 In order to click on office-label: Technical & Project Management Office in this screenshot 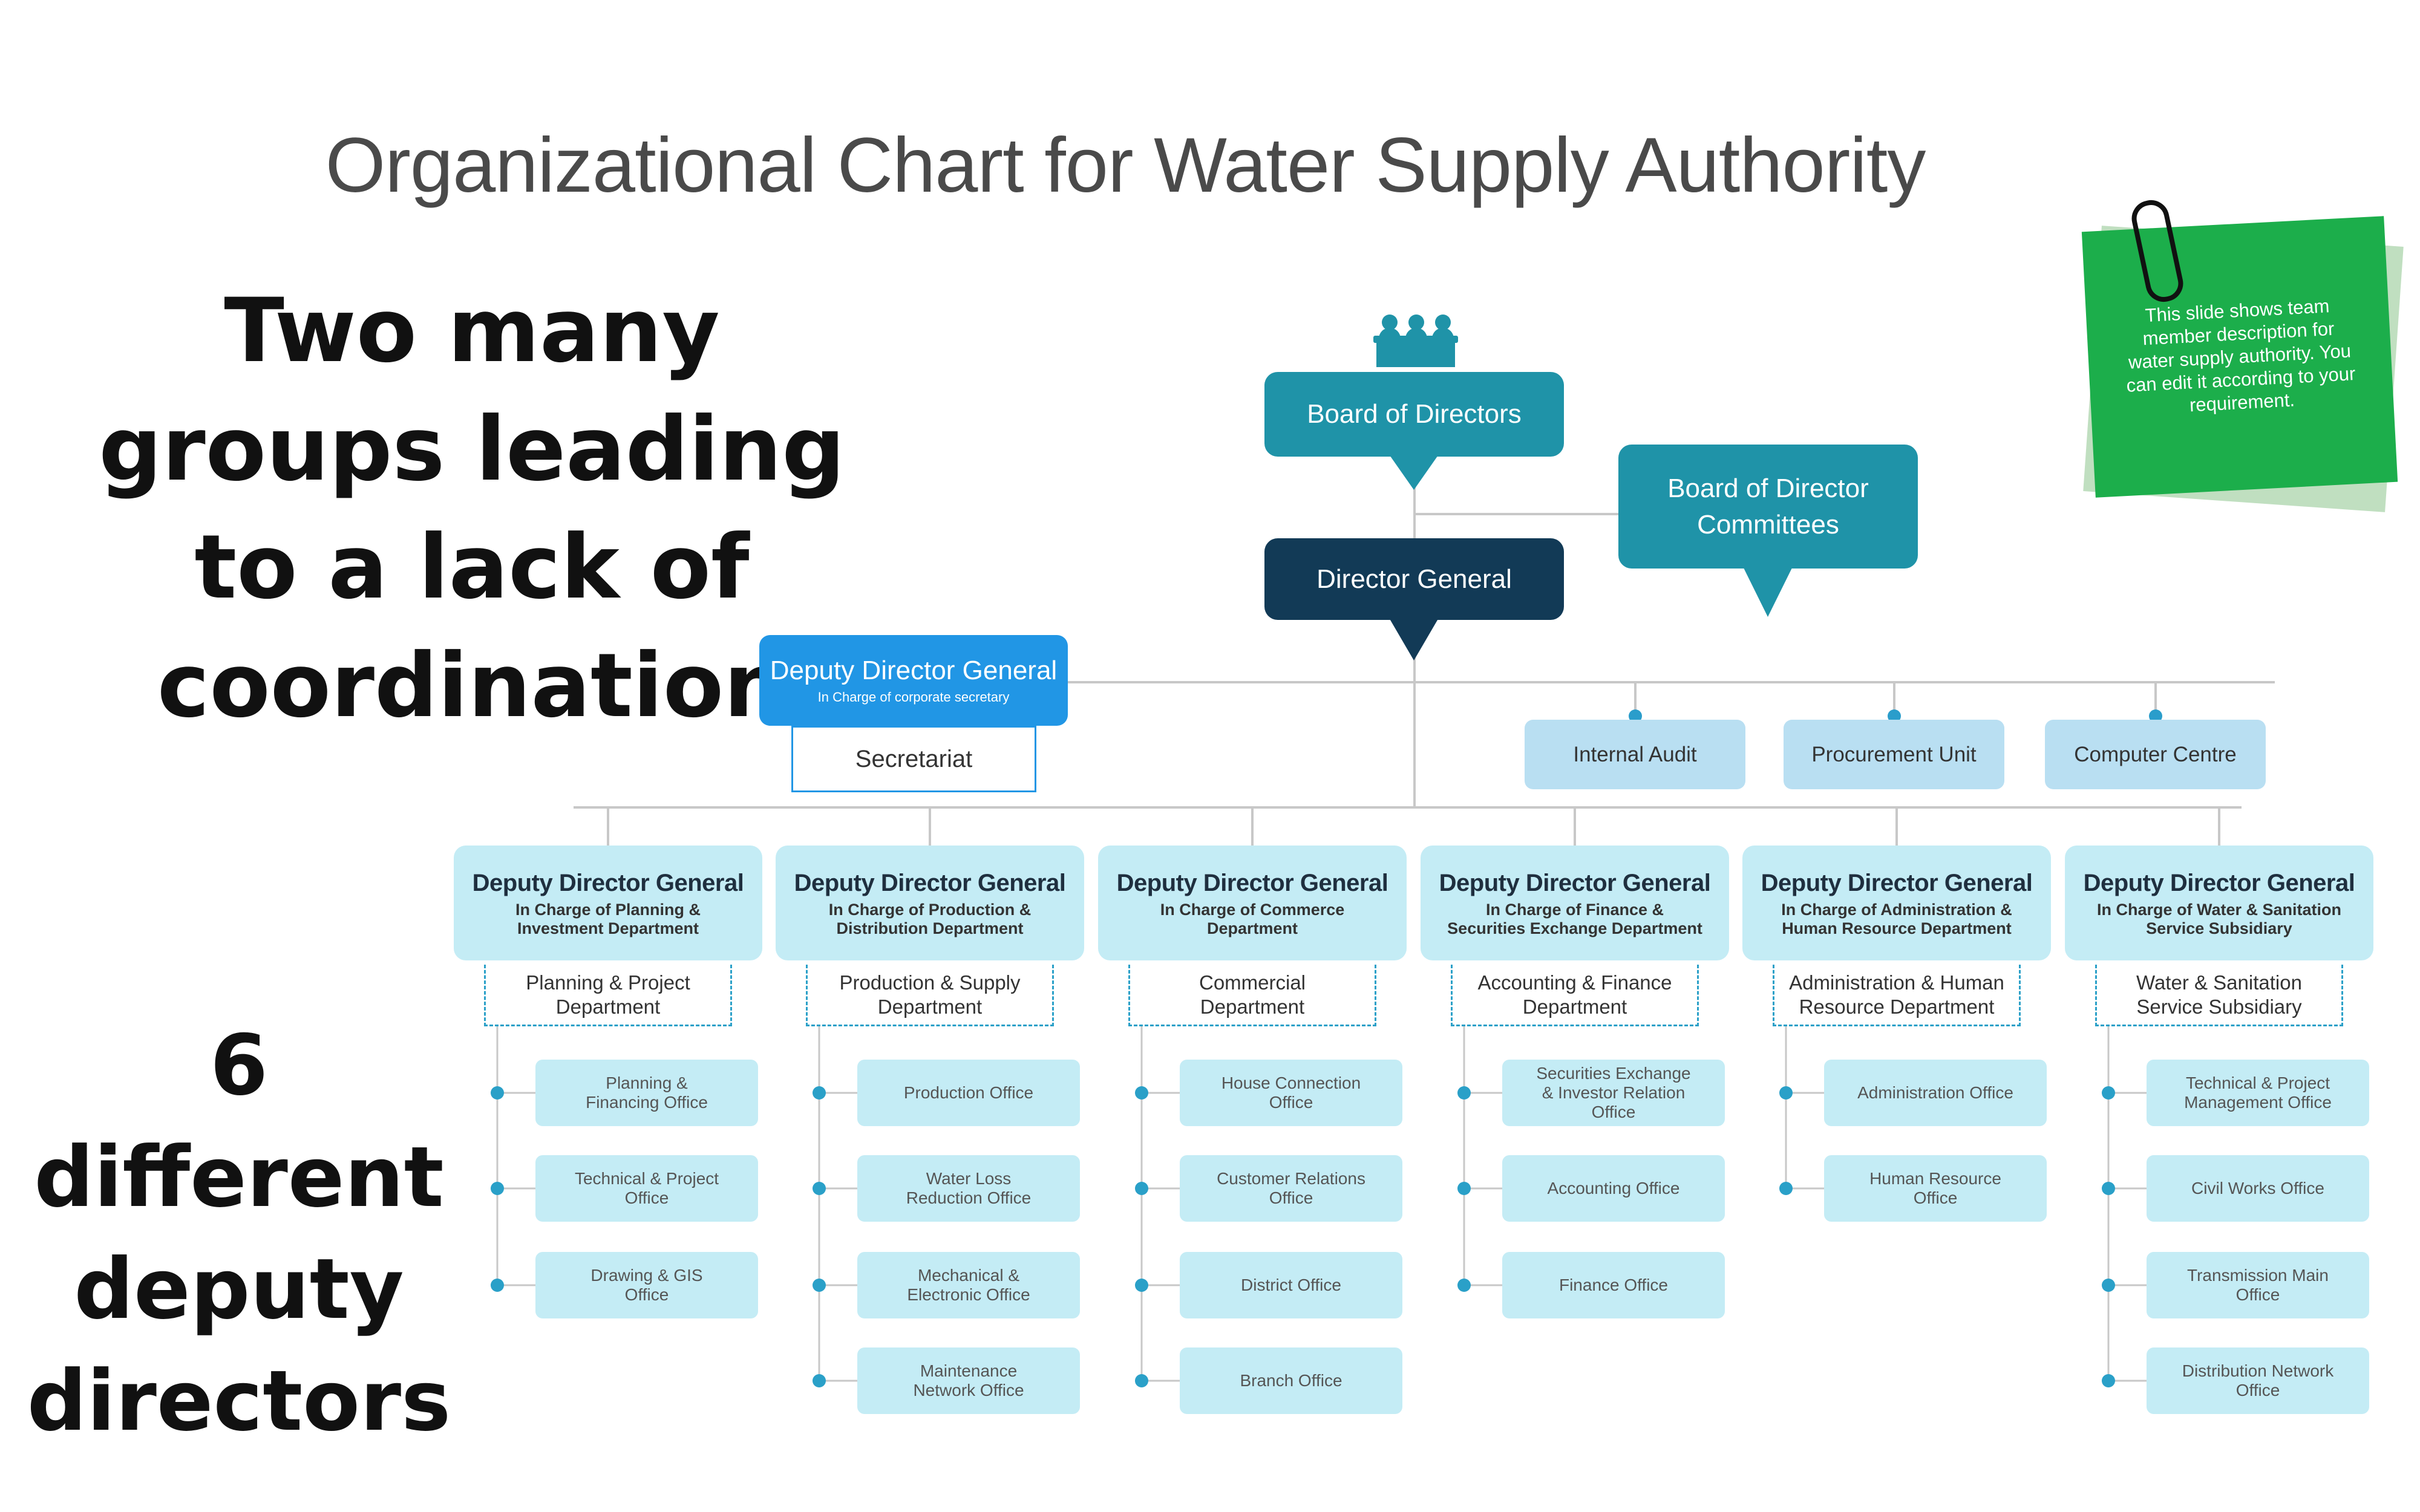, I will do `click(2258, 1093)`.